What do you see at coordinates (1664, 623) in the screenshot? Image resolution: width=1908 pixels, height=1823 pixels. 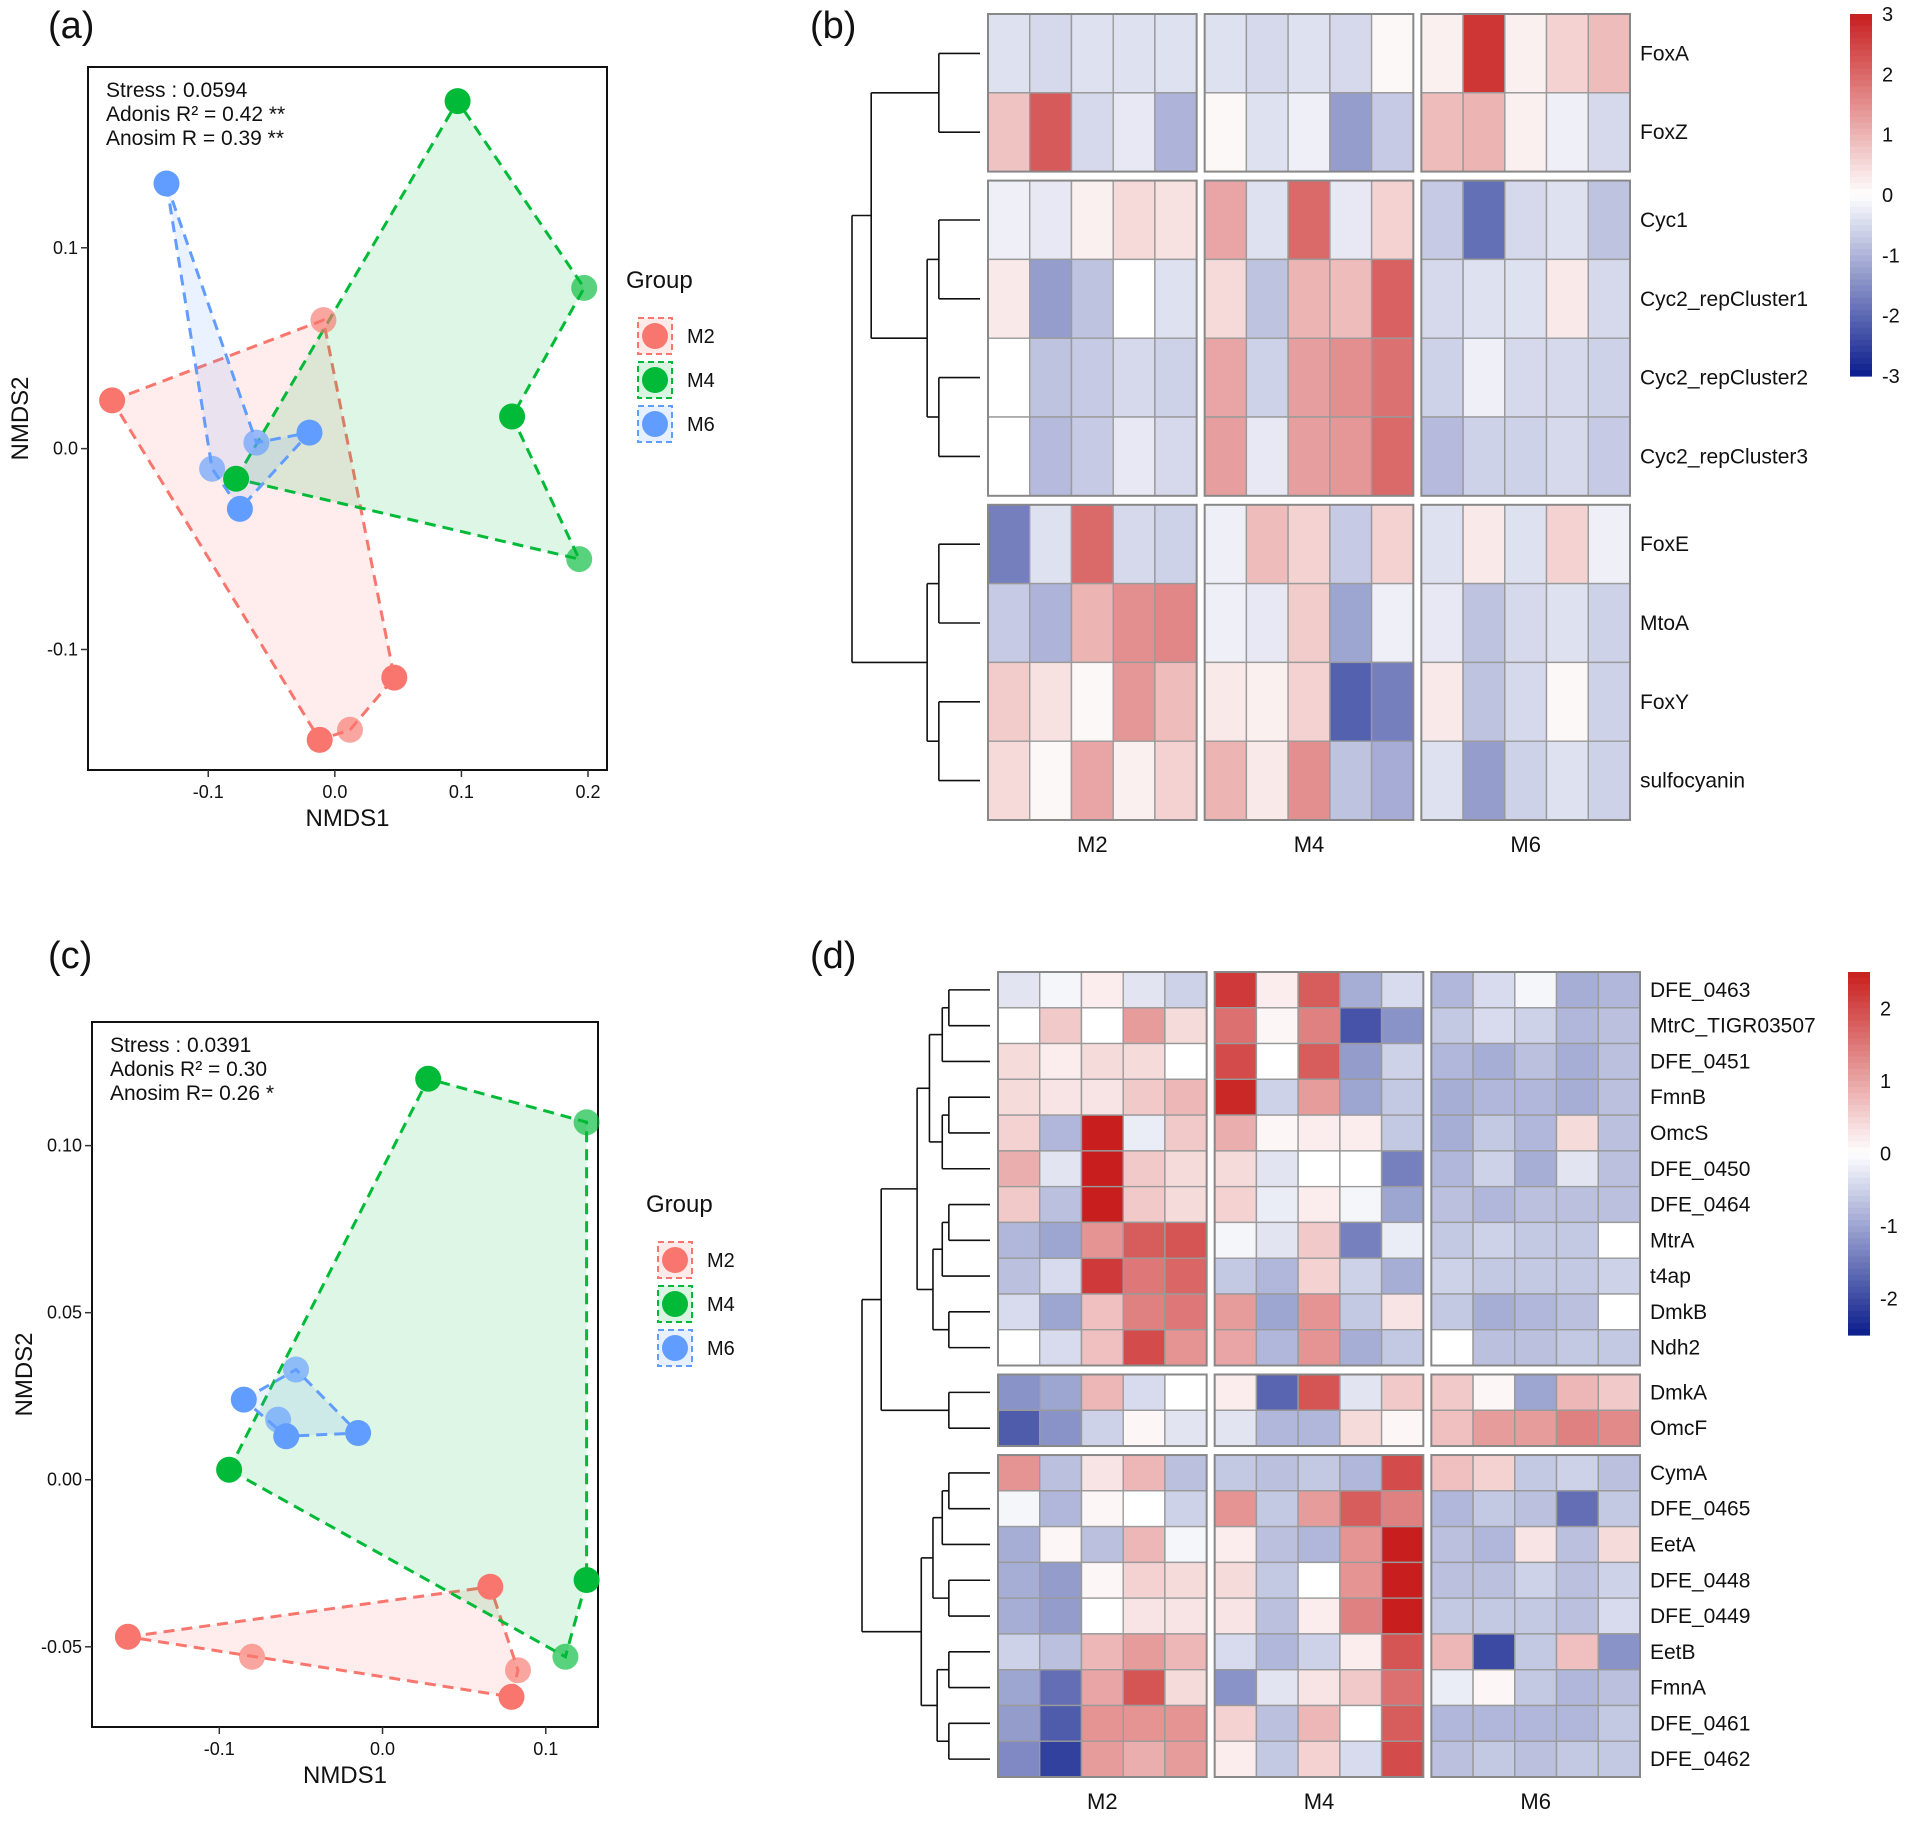 I see `row-label: MtoA` at bounding box center [1664, 623].